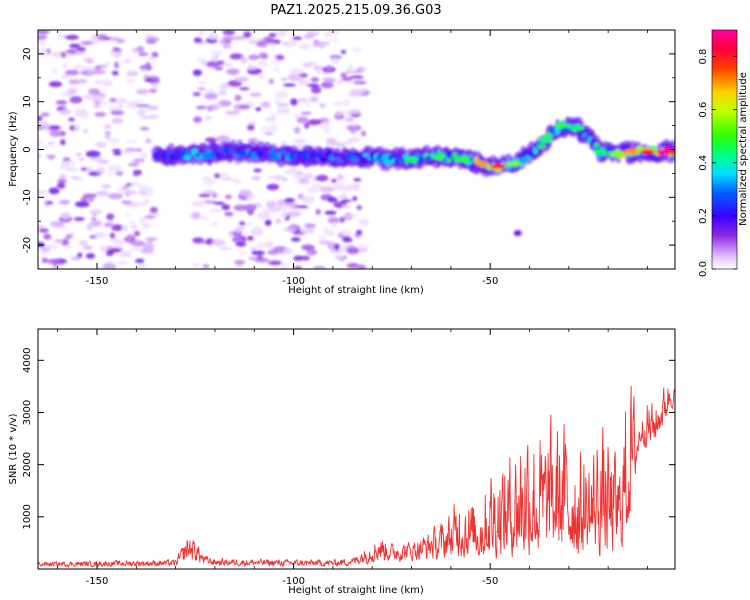 The width and height of the screenshot is (750, 600). Describe the element at coordinates (293, 281) in the screenshot. I see `x-tick-label: -100` at that location.